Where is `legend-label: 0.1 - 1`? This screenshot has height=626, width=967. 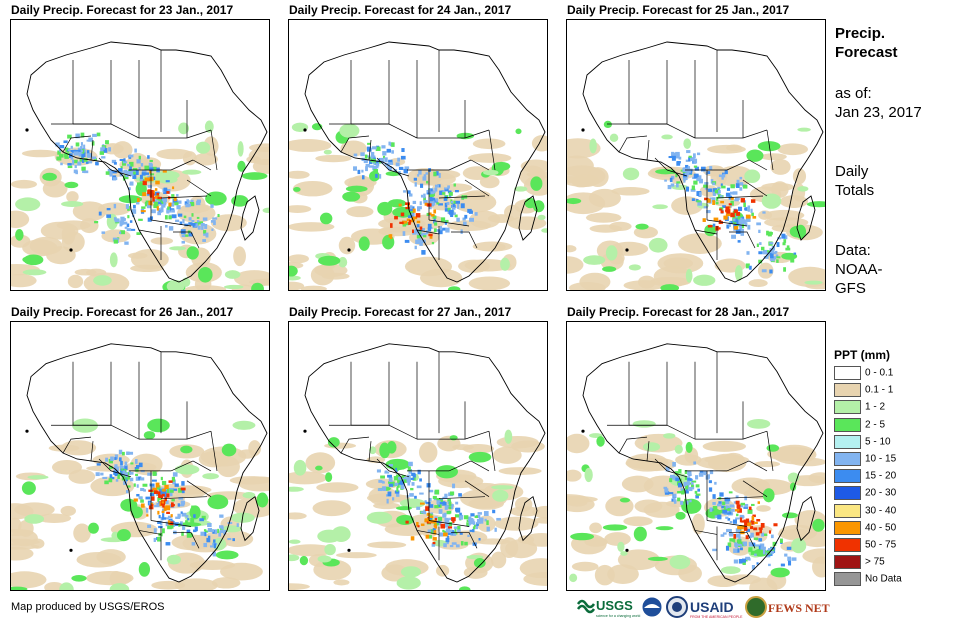
legend-label: 0.1 - 1 is located at coordinates (879, 390).